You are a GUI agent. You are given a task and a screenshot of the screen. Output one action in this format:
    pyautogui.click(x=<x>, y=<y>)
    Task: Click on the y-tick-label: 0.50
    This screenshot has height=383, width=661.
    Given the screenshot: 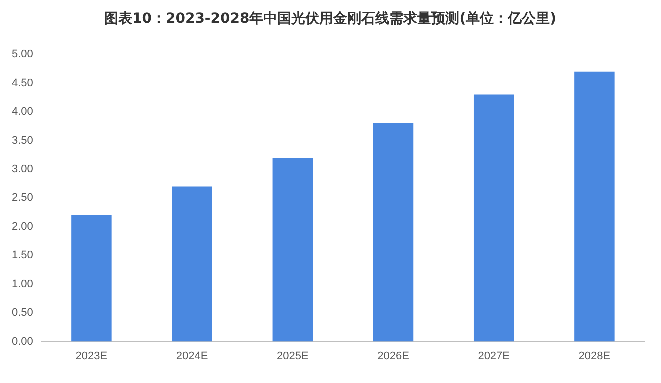 What is the action you would take?
    pyautogui.click(x=23, y=313)
    